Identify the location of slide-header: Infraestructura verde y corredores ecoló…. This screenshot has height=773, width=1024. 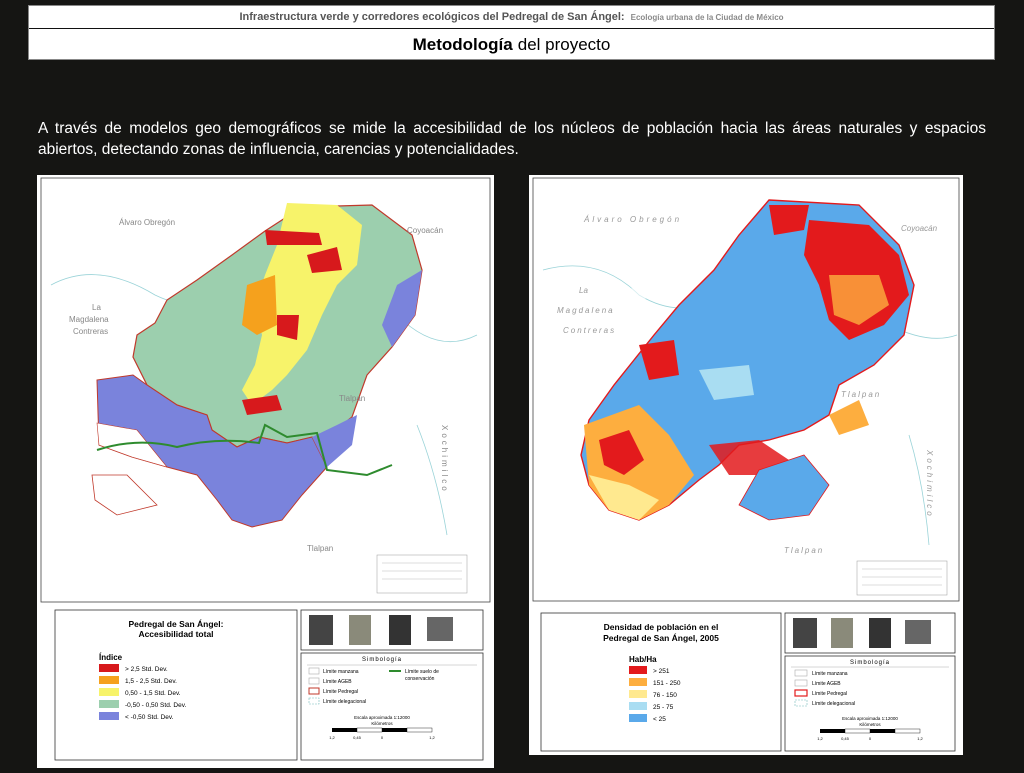
(511, 32).